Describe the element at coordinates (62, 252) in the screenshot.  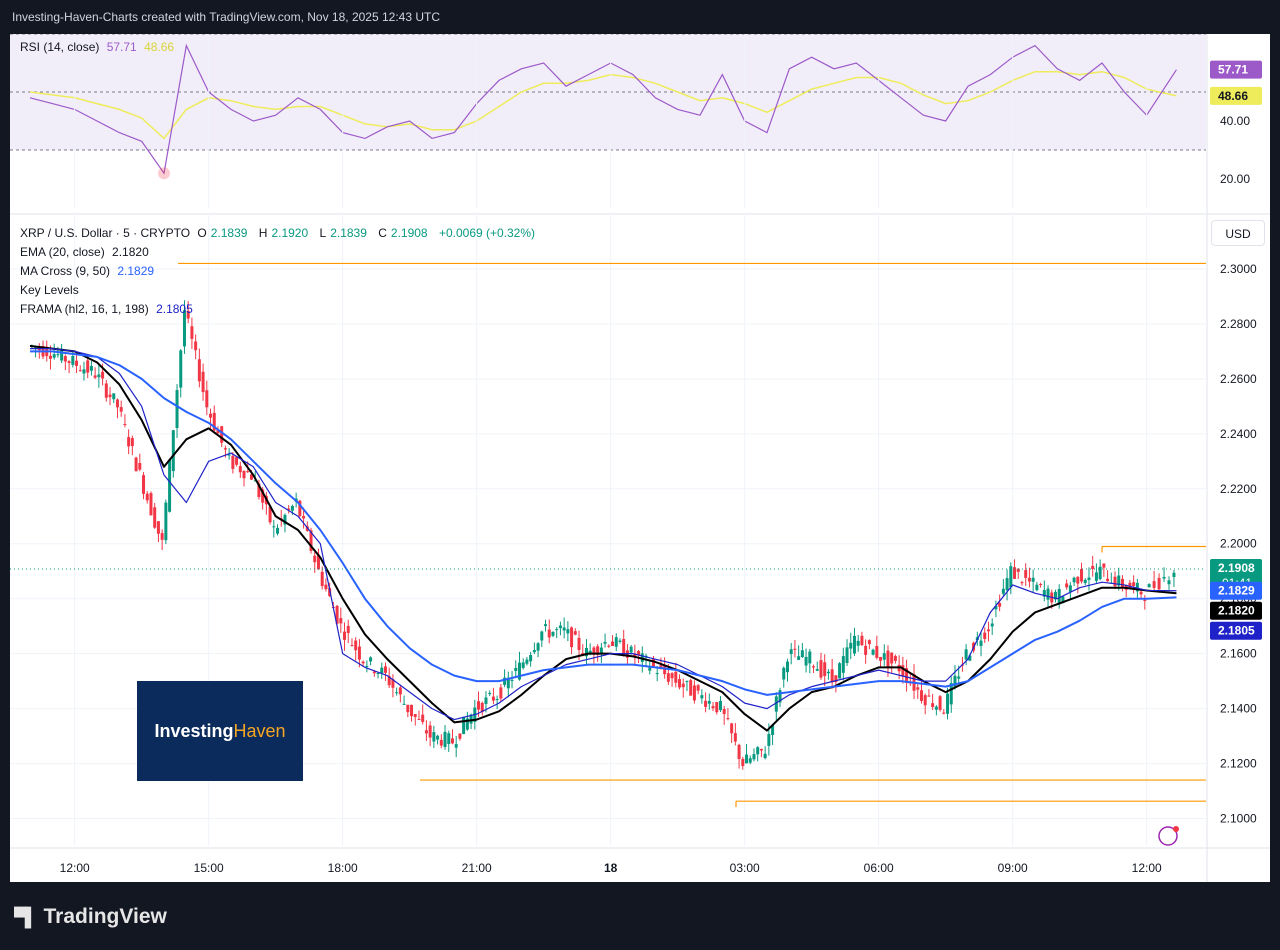
I see `ema-legend-label: EMA (20, close)` at that location.